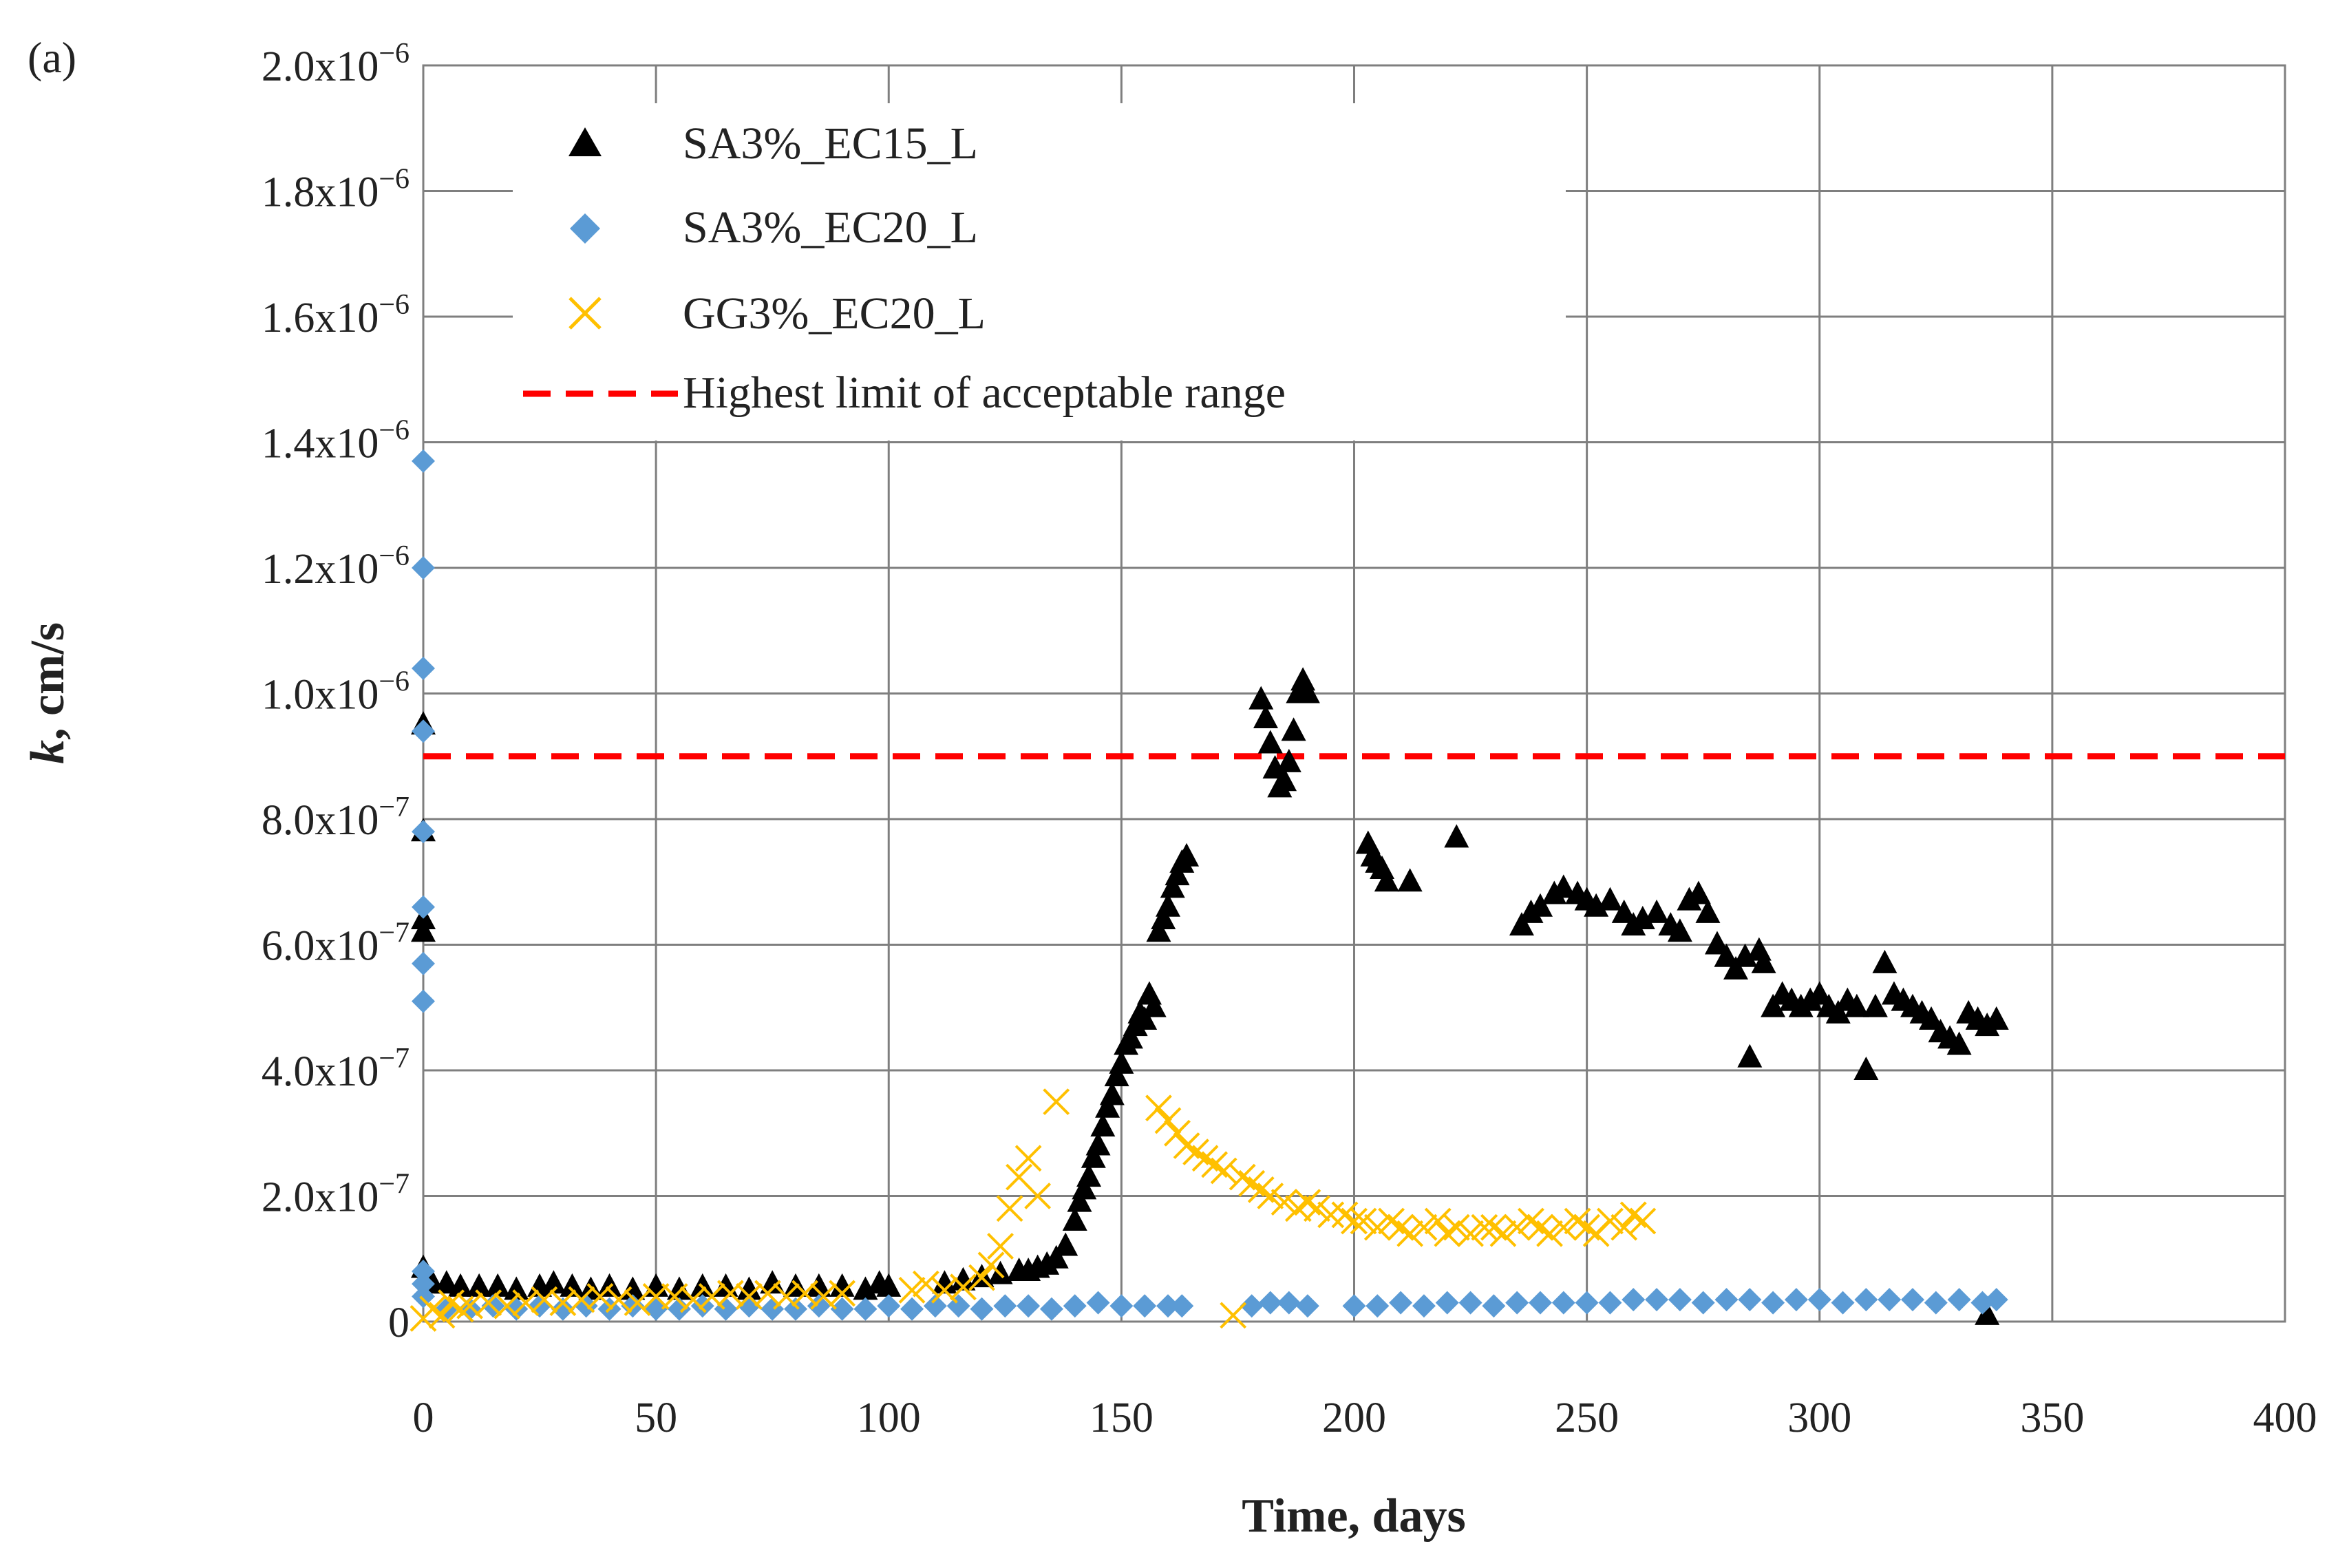 This screenshot has width=2349, height=1568. Describe the element at coordinates (47, 693) in the screenshot. I see `y-axis-title: k, cm/s` at that location.